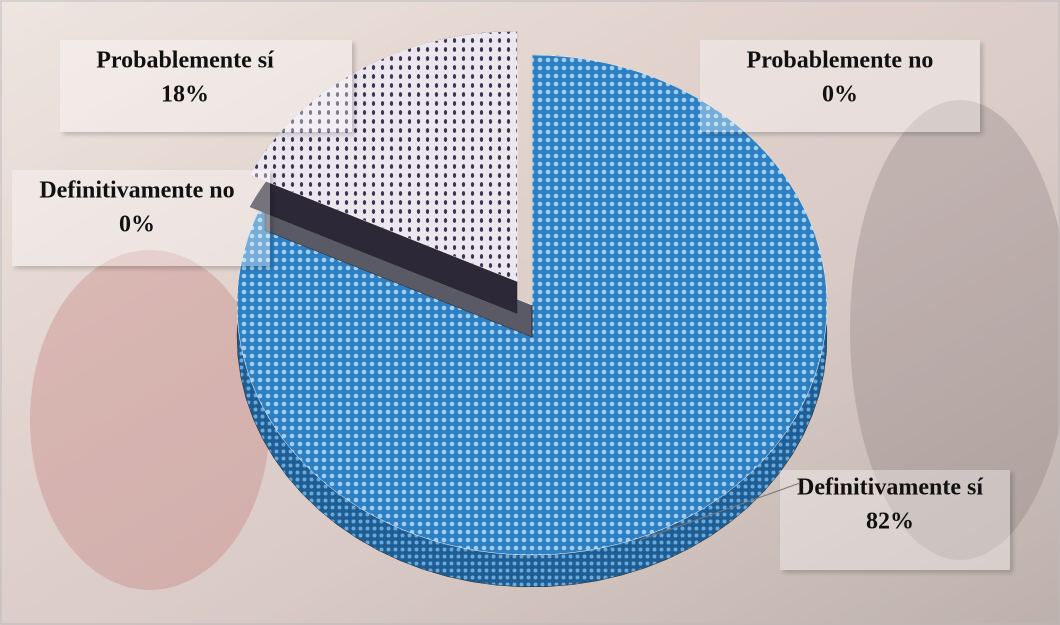 The width and height of the screenshot is (1060, 625). What do you see at coordinates (840, 61) in the screenshot?
I see `category-label: Probablemente no` at bounding box center [840, 61].